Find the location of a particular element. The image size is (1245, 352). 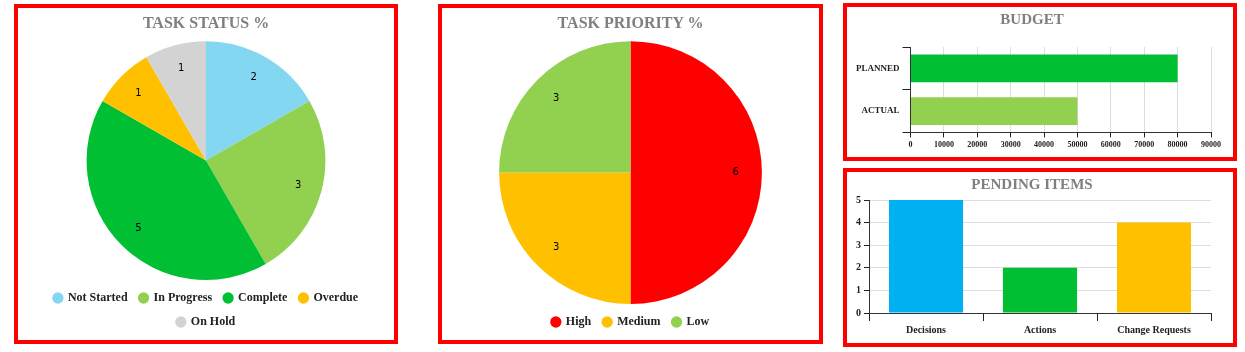

chart-title: BUDGET is located at coordinates (1032, 18).